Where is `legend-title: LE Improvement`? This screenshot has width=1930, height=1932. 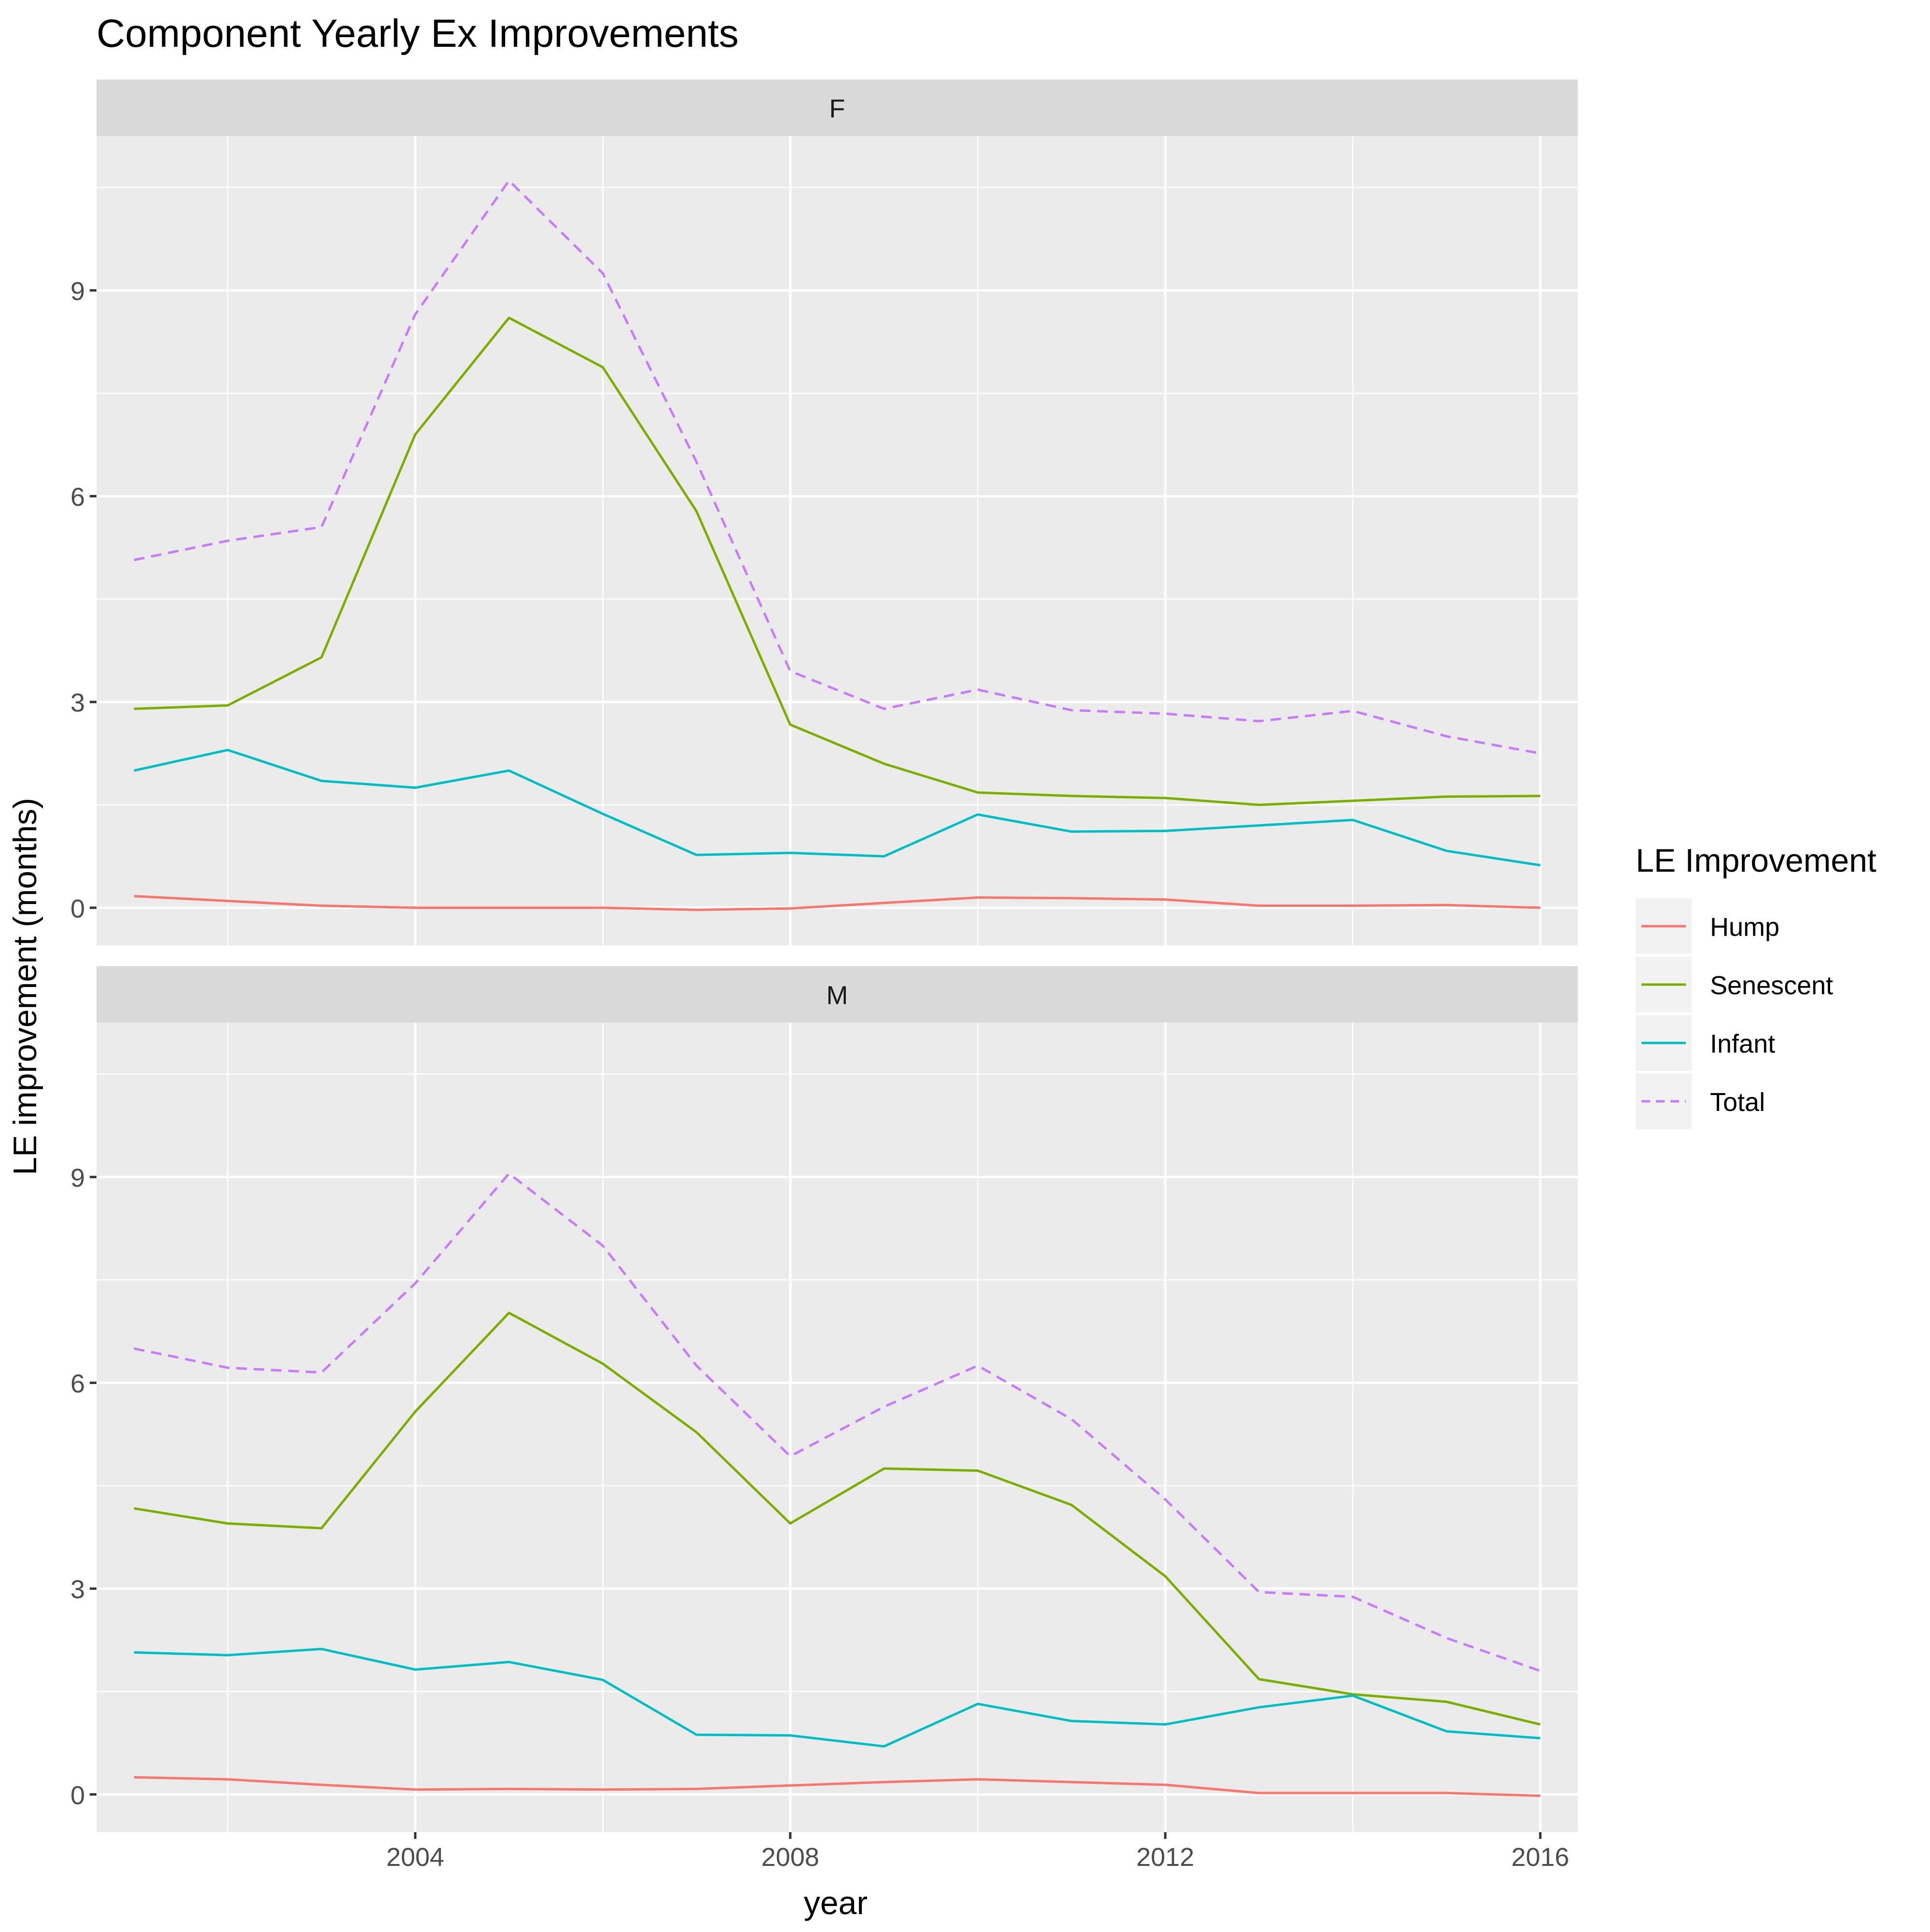 legend-title: LE Improvement is located at coordinates (1756, 860).